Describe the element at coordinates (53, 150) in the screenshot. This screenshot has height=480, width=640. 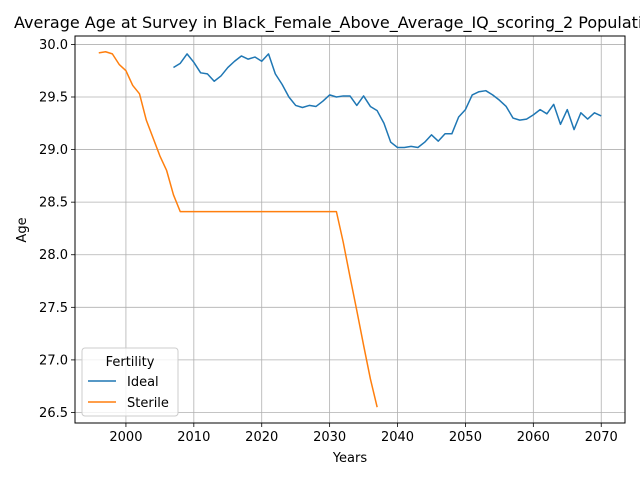
I see `y-tick-label: 29.0` at that location.